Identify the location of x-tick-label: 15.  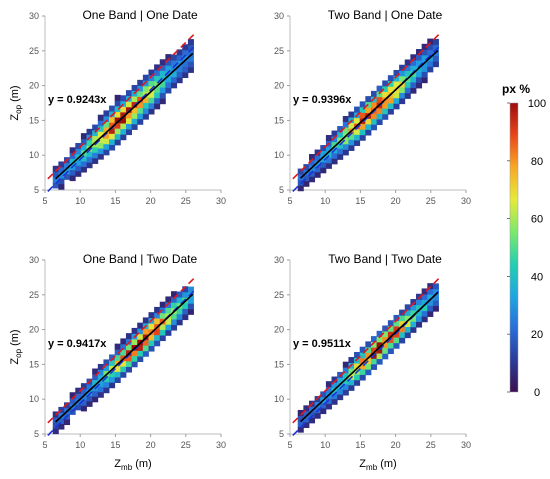
(360, 445).